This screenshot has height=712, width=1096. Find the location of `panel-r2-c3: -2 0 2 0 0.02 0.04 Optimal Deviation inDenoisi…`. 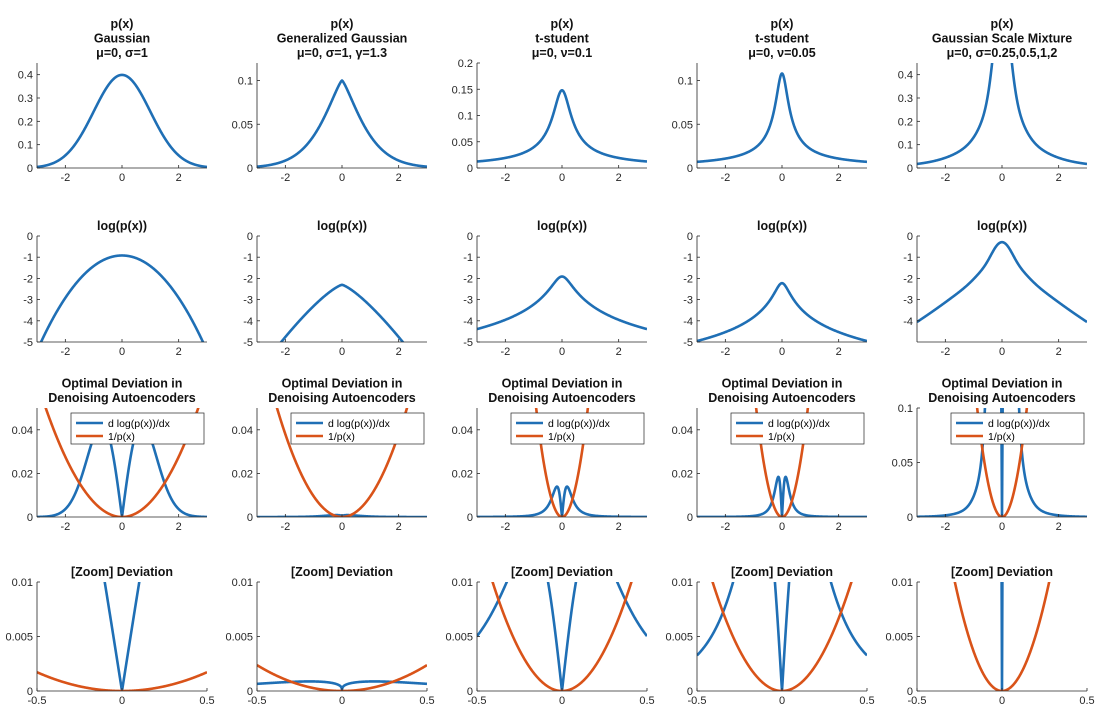

panel-r2-c3: -2 0 2 0 0.02 0.04 Optimal Deviation inDenoisi… is located at coordinates (769, 455).